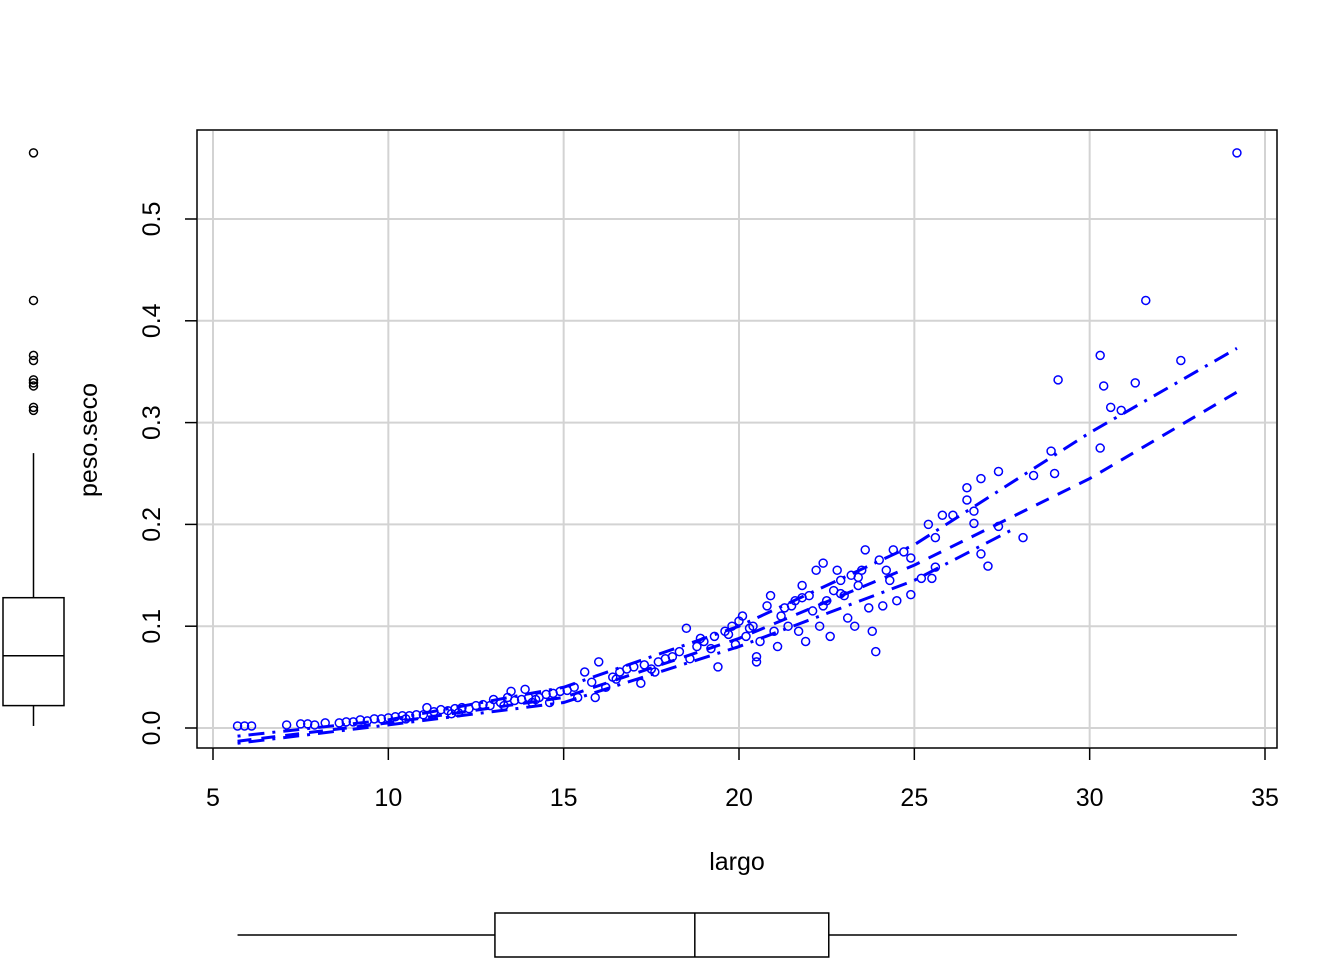 This screenshot has width=1344, height=960. I want to click on y-tick-label: 0.0, so click(152, 728).